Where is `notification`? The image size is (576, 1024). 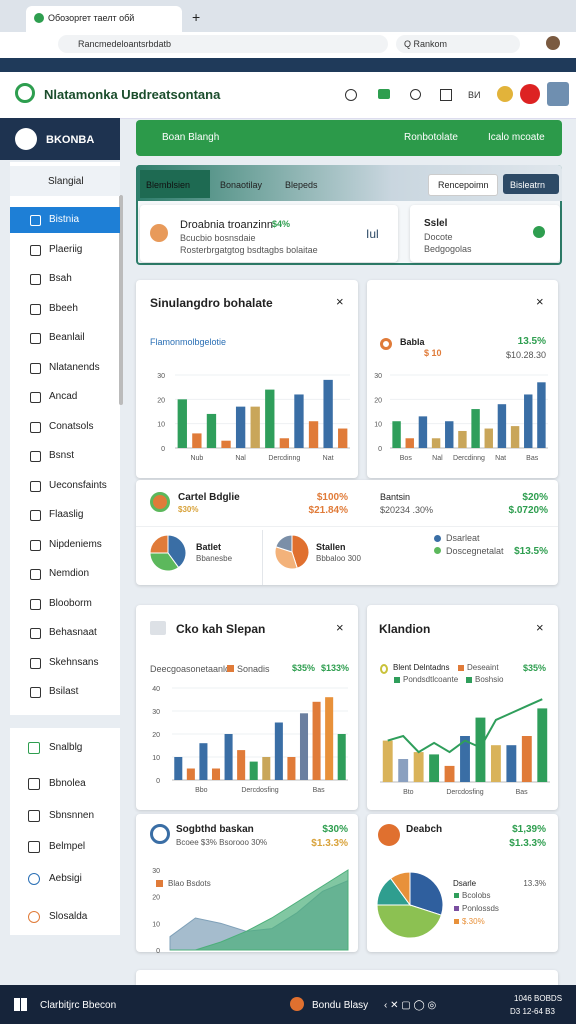 notification is located at coordinates (530, 94).